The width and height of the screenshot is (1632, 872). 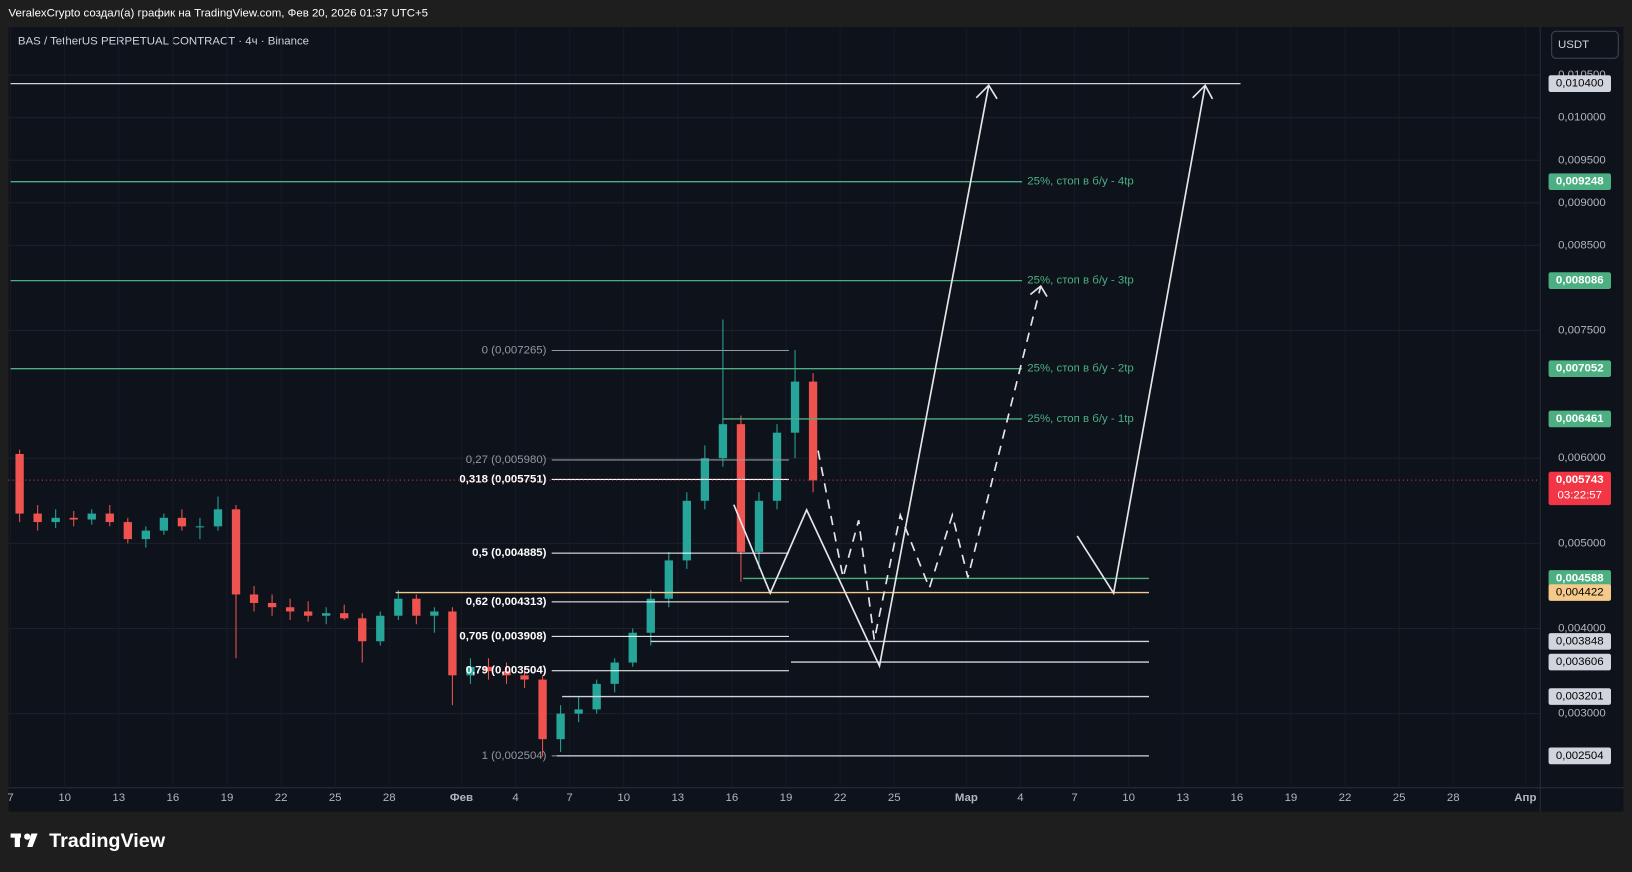 I want to click on price-label: 0,003606, so click(x=1580, y=662).